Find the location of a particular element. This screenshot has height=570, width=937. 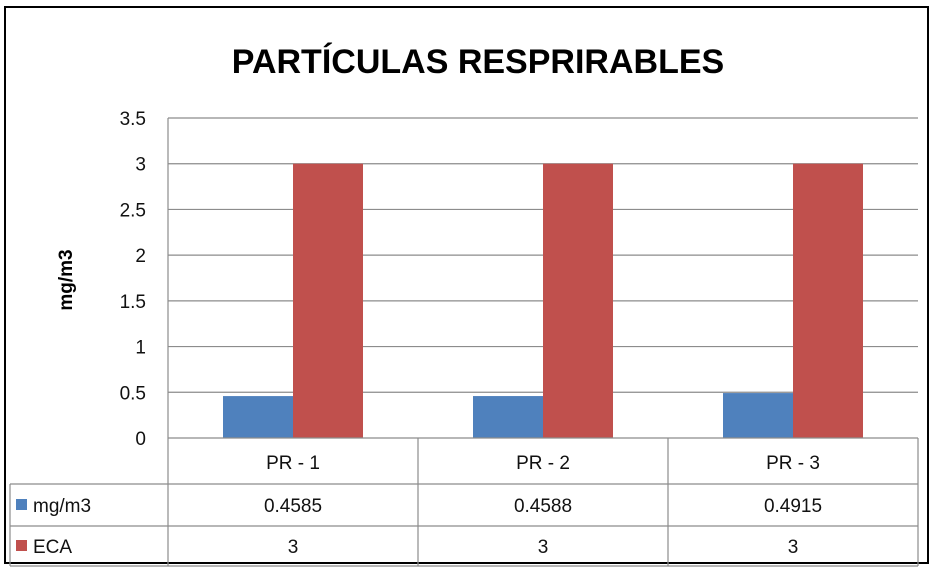

series-name: ECA is located at coordinates (52, 547).